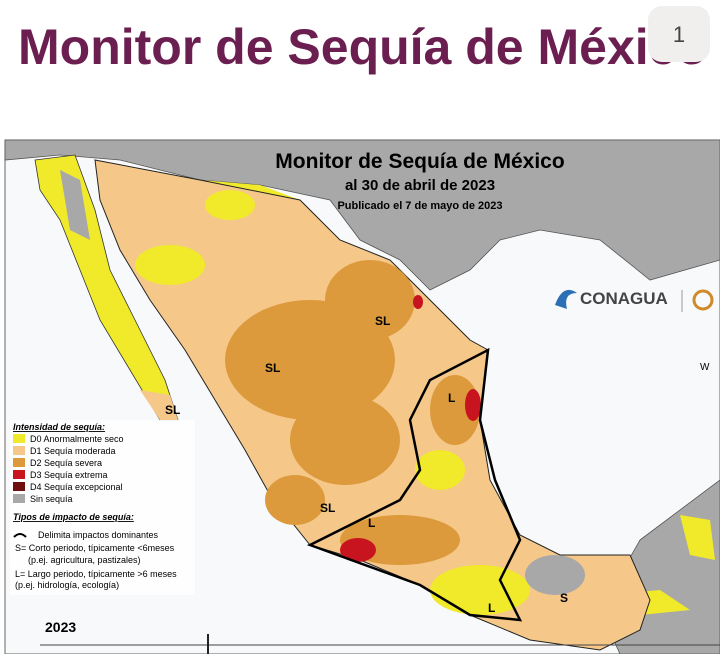 This screenshot has width=720, height=654. Describe the element at coordinates (624, 298) in the screenshot. I see `logo-text: CONAGUA` at that location.